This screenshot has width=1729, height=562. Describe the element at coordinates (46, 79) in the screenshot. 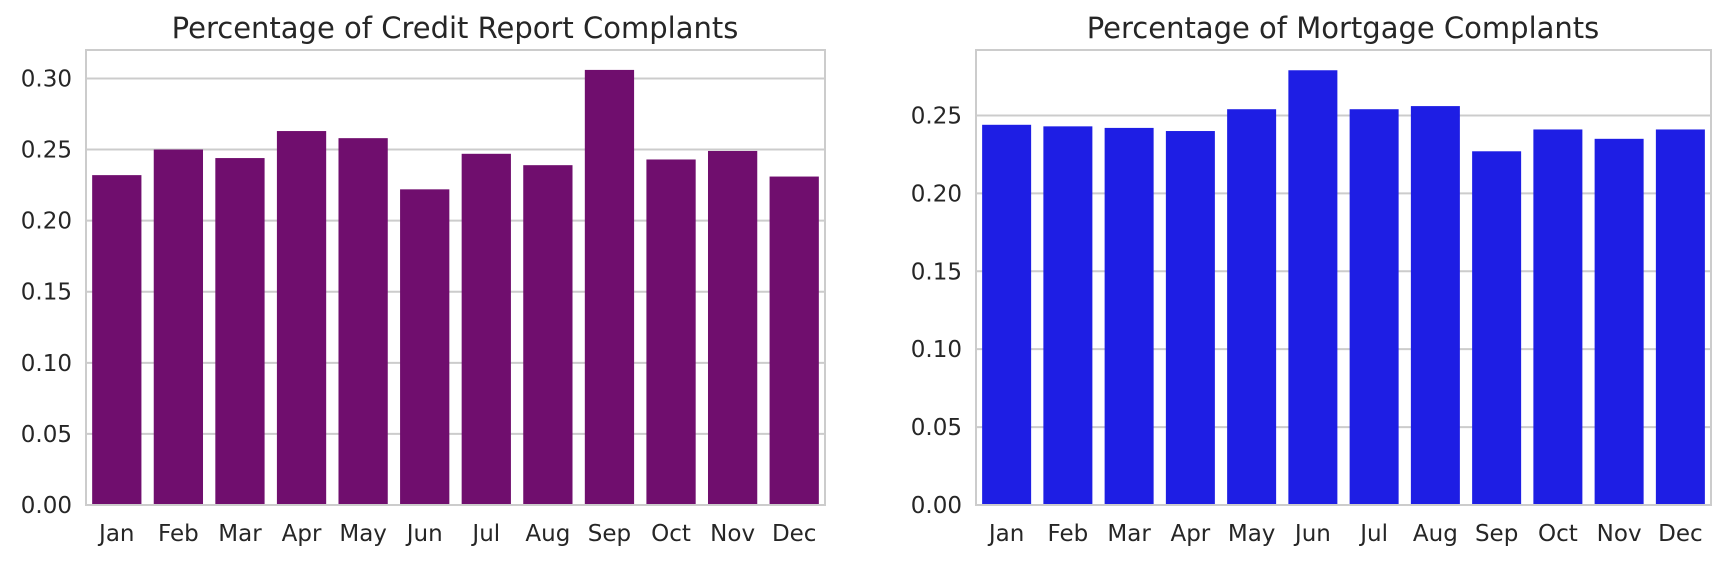

I see `y-tick-label: 0.30` at that location.